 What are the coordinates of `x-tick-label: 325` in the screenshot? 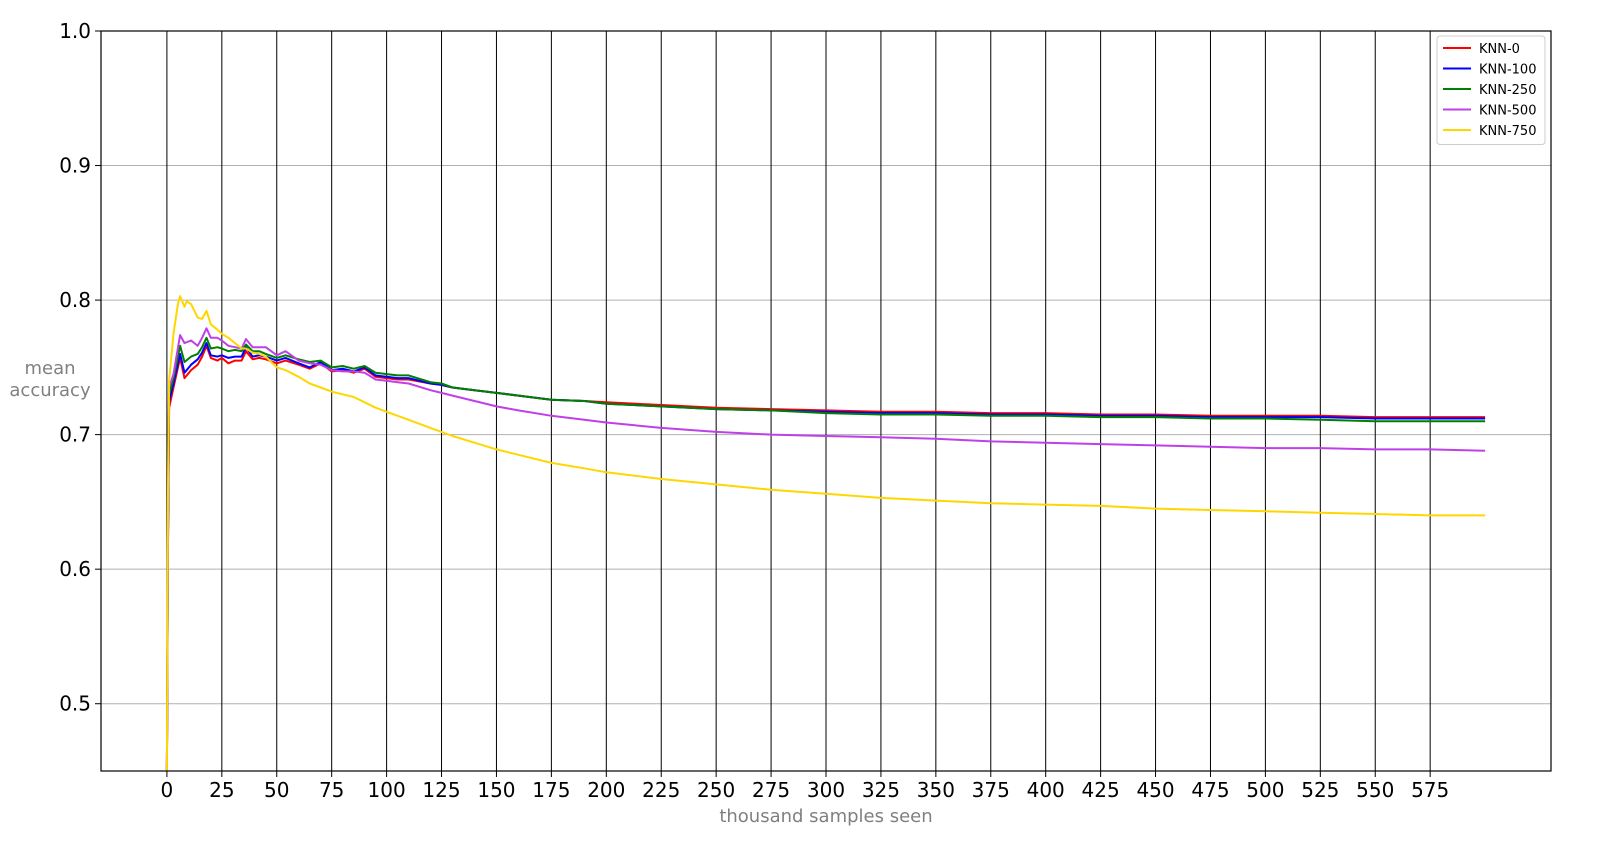 It's located at (881, 790).